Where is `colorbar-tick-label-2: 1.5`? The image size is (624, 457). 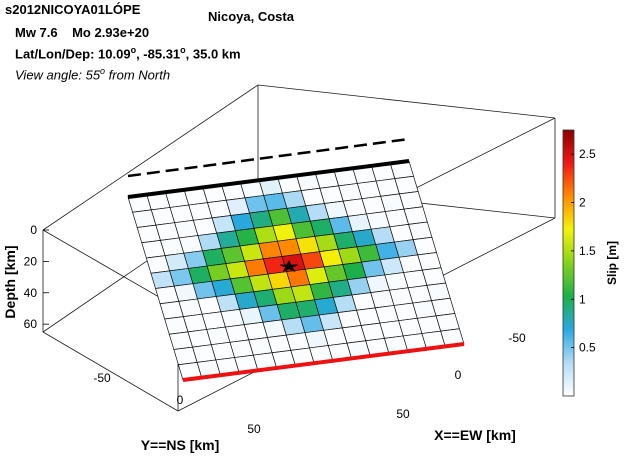
colorbar-tick-label-2: 1.5 is located at coordinates (587, 251).